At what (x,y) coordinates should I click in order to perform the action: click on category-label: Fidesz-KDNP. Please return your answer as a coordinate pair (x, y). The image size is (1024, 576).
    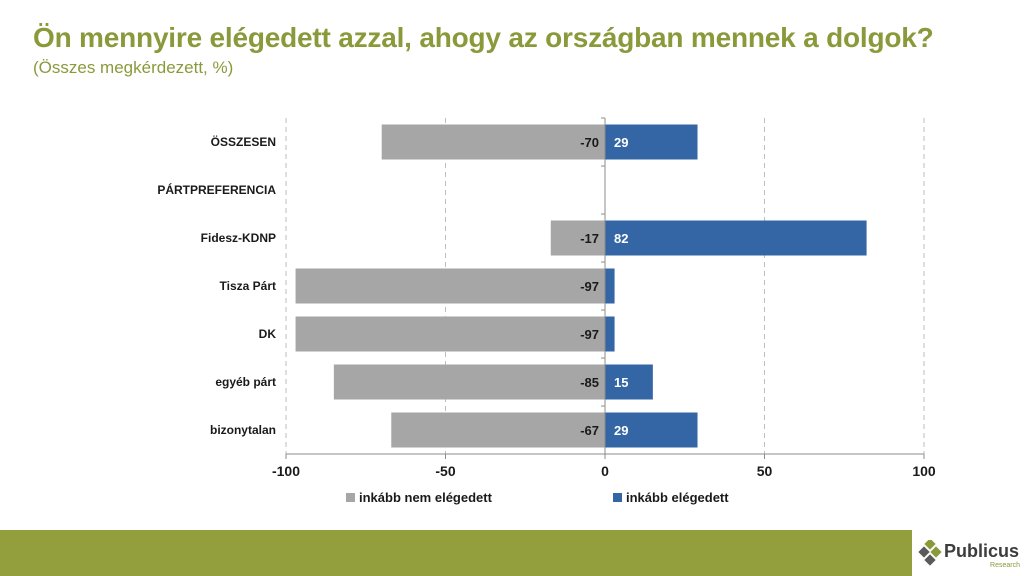
    Looking at the image, I should click on (238, 238).